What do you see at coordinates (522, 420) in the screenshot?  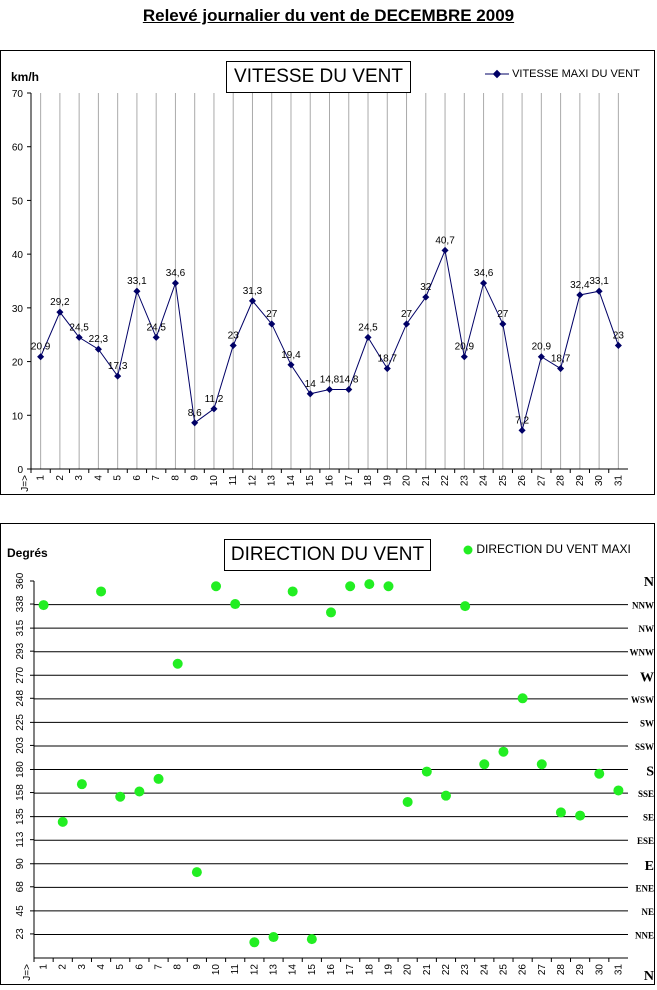 I see `speed-data-label: 7,2` at bounding box center [522, 420].